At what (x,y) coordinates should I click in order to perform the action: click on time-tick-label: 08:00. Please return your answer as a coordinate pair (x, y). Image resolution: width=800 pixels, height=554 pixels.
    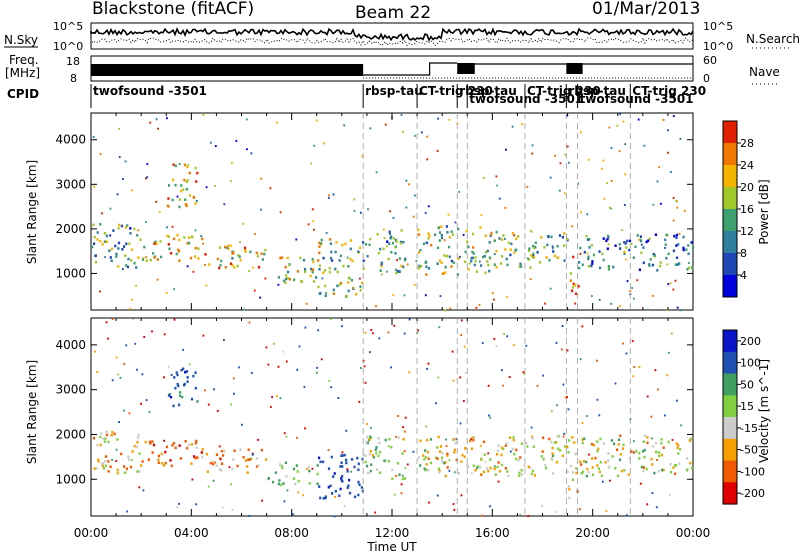
    Looking at the image, I should click on (291, 533).